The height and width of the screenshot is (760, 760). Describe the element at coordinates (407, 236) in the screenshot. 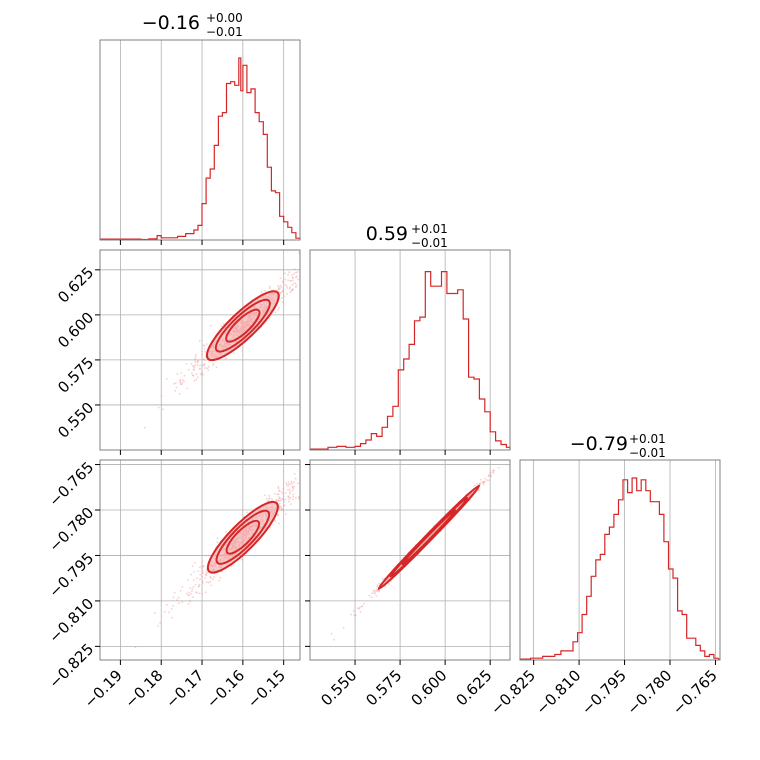

I see `title-param-2: 0.59 +0.01 −0.01` at that location.